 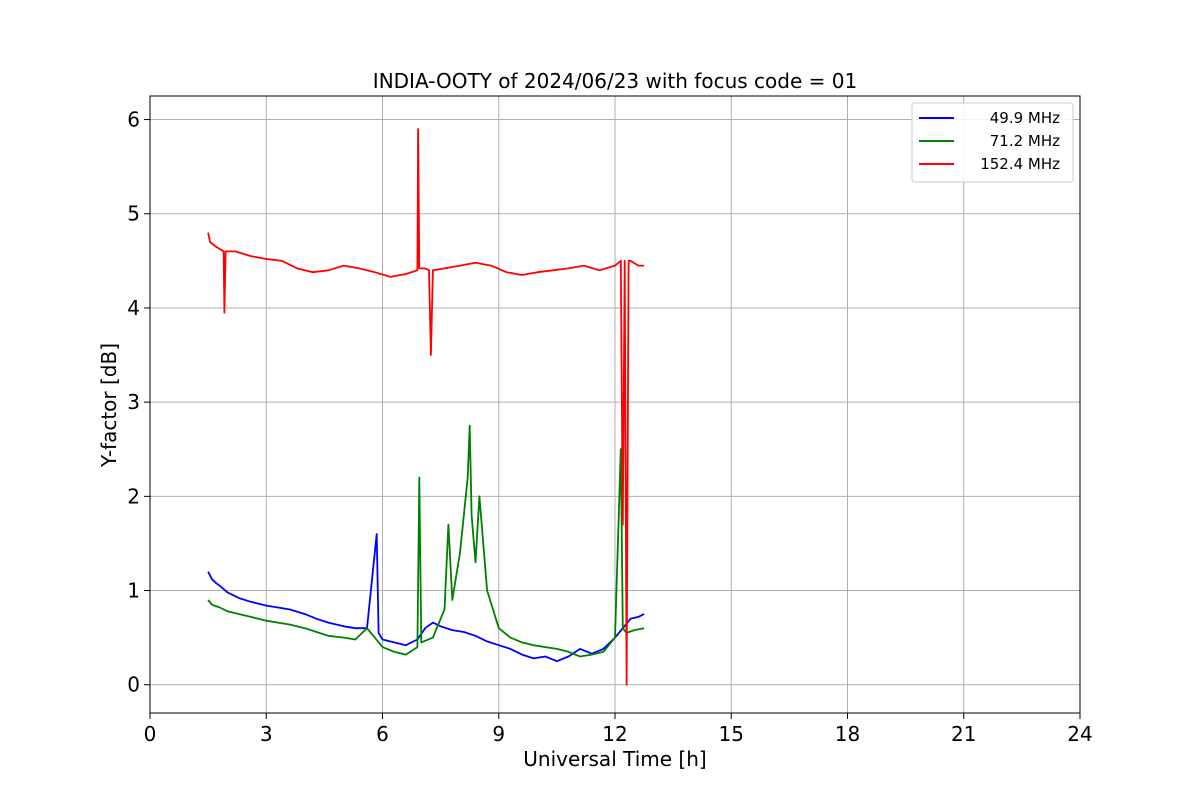 What do you see at coordinates (731, 734) in the screenshot?
I see `x-tick-label: 15` at bounding box center [731, 734].